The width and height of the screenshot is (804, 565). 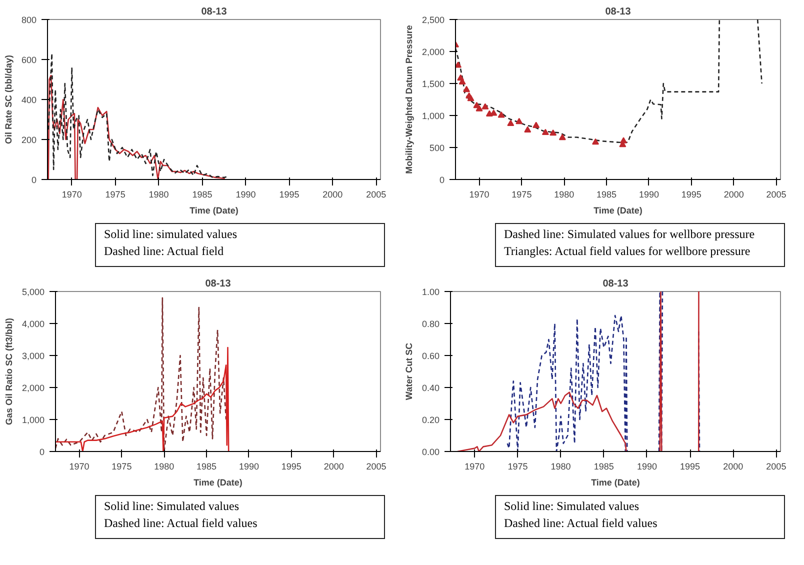 I want to click on text: Dashed line: Simulated values for wellbore pressure, so click(x=629, y=234).